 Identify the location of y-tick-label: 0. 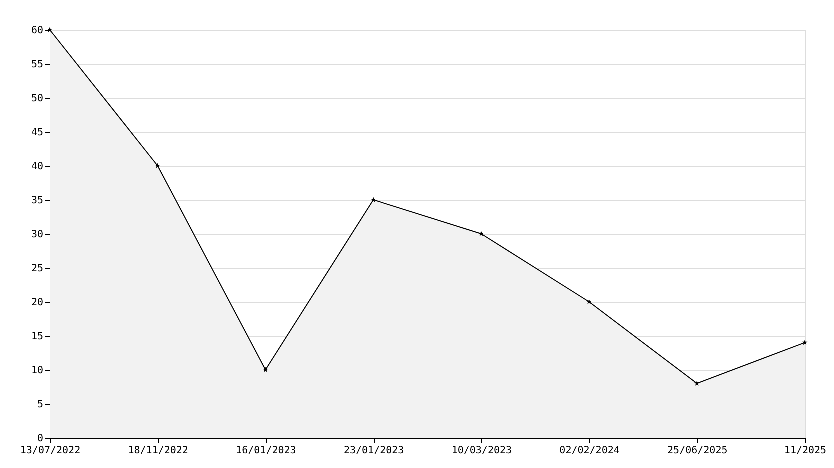
(40, 439).